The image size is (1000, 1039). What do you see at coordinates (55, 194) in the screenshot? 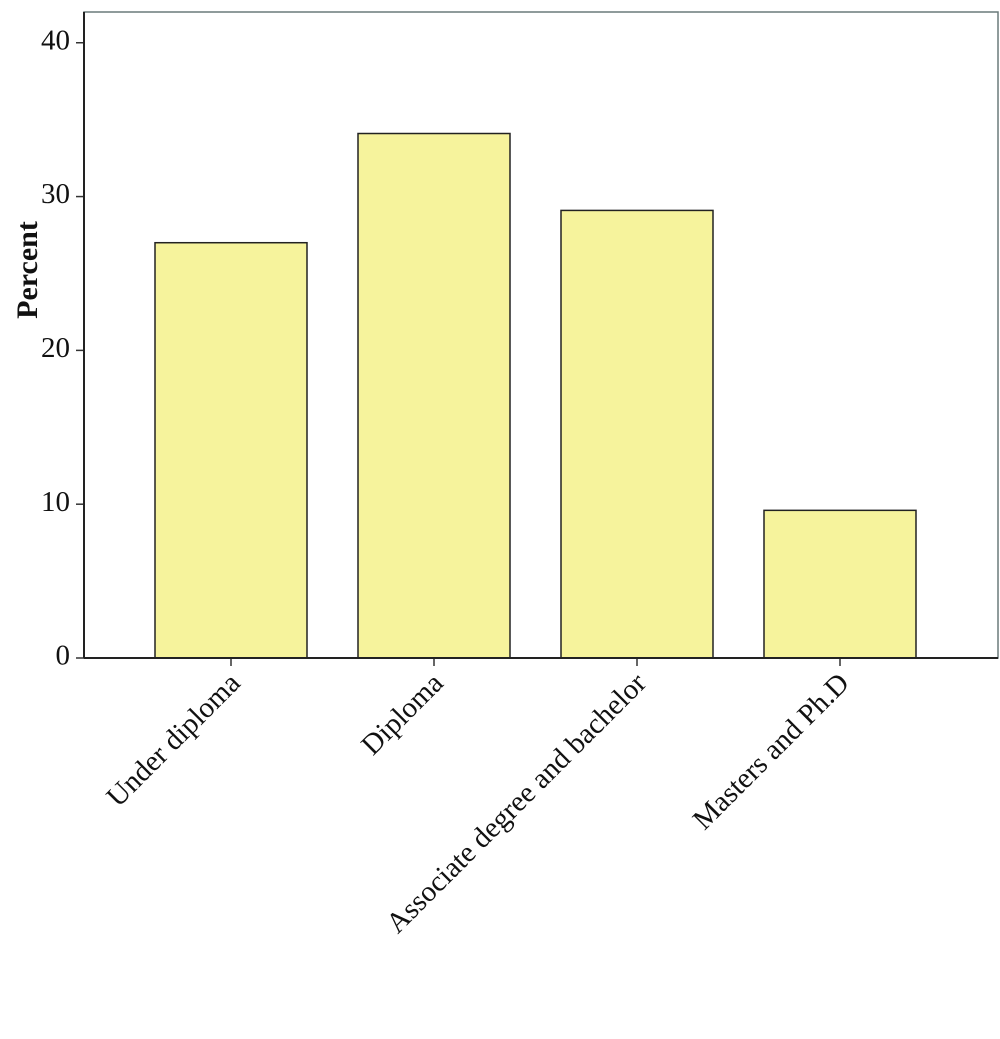
I see `y-tick-label: 30` at bounding box center [55, 194].